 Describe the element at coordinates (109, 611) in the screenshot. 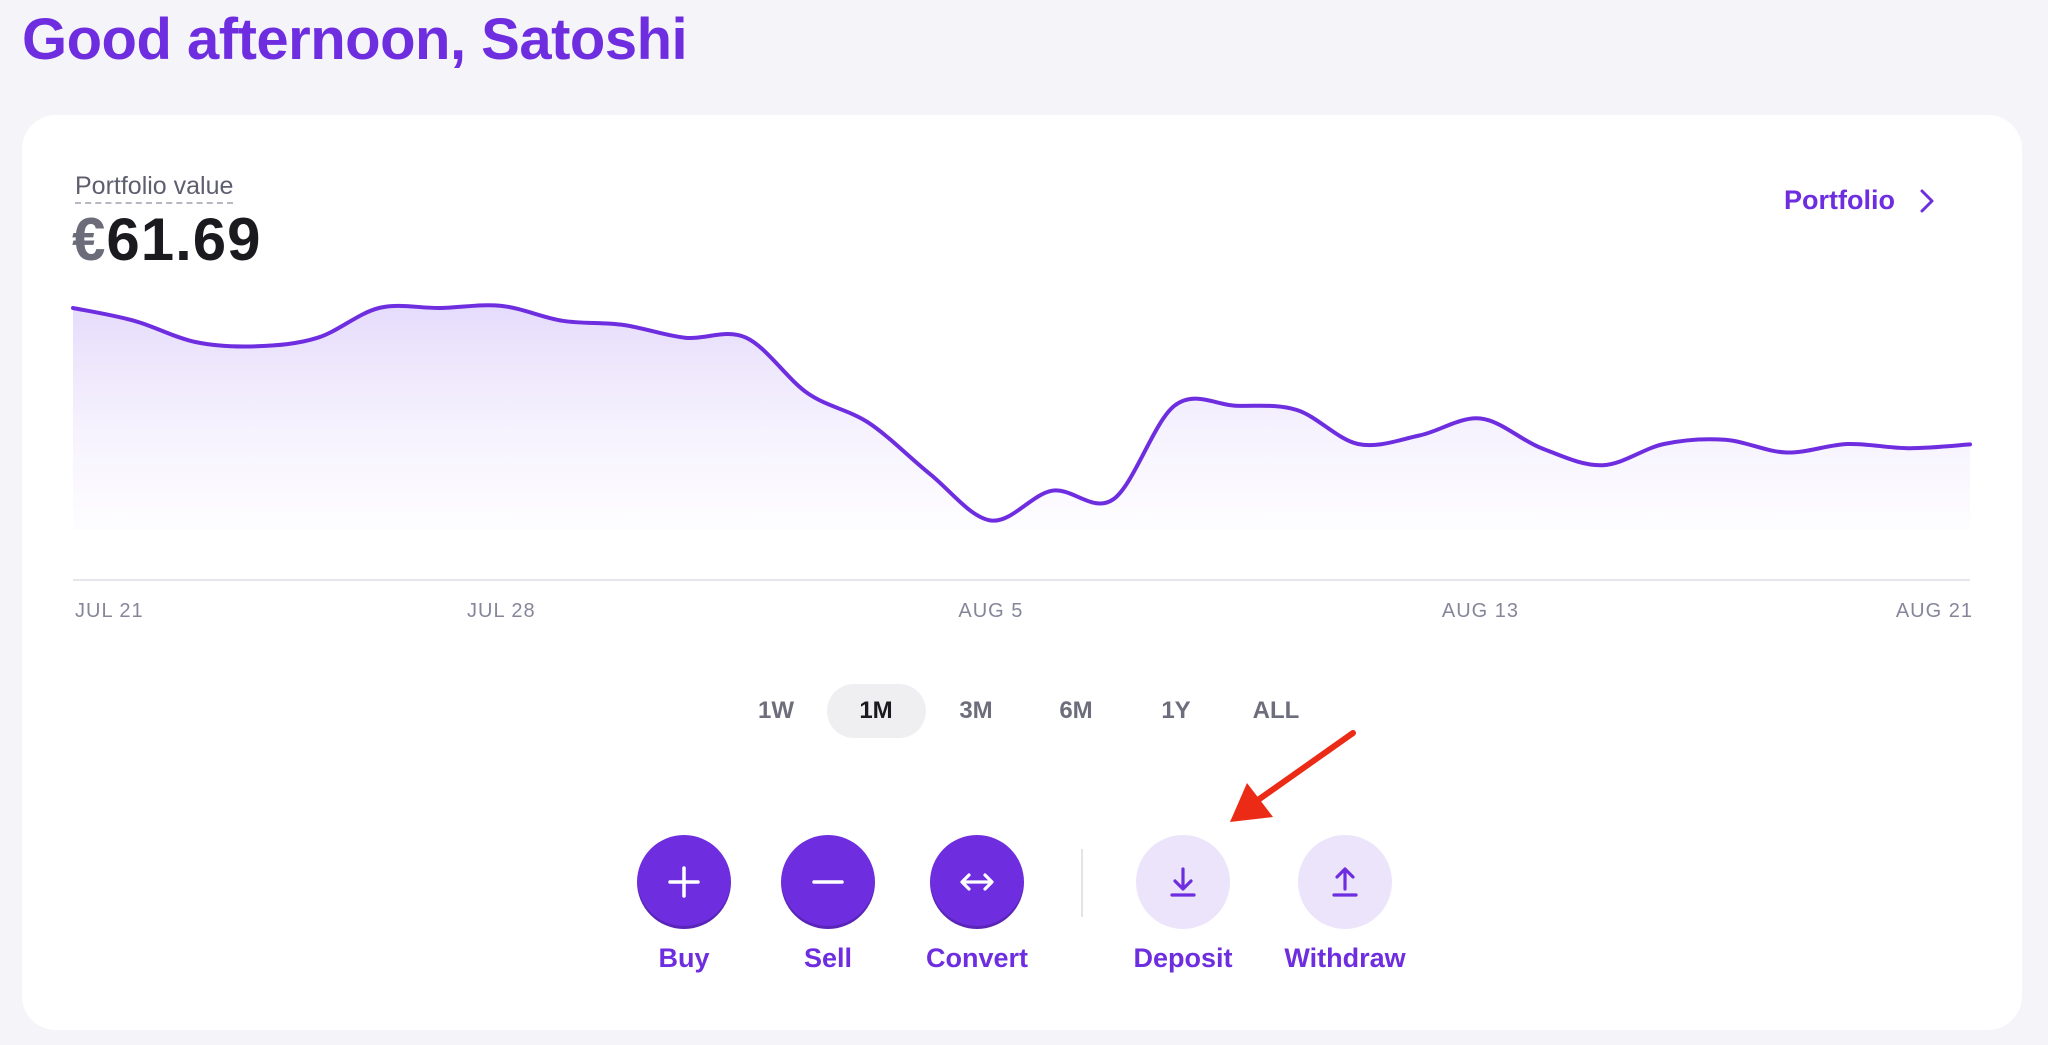

I see `x-tick-label: JUL 21` at that location.